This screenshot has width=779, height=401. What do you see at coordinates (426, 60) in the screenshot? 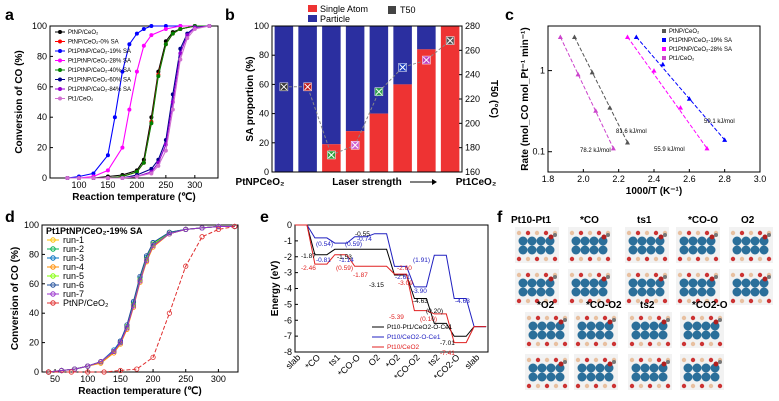
I see `T50-marker-cross` at bounding box center [426, 60].